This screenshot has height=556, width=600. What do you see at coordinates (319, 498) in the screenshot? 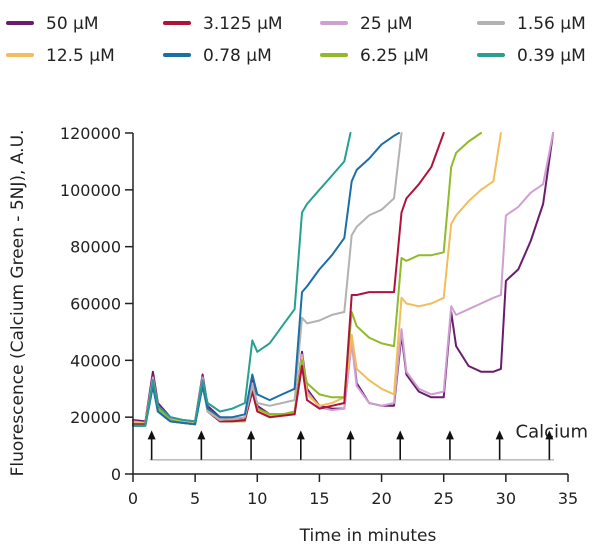
I see `x-tick-label-3: 15` at bounding box center [319, 498].